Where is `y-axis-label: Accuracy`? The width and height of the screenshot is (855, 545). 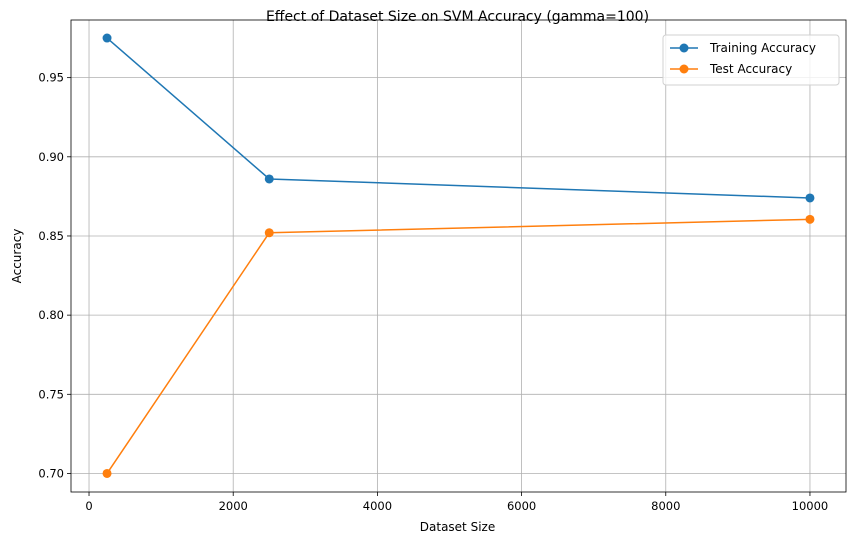
y-axis-label: Accuracy is located at coordinates (17, 256).